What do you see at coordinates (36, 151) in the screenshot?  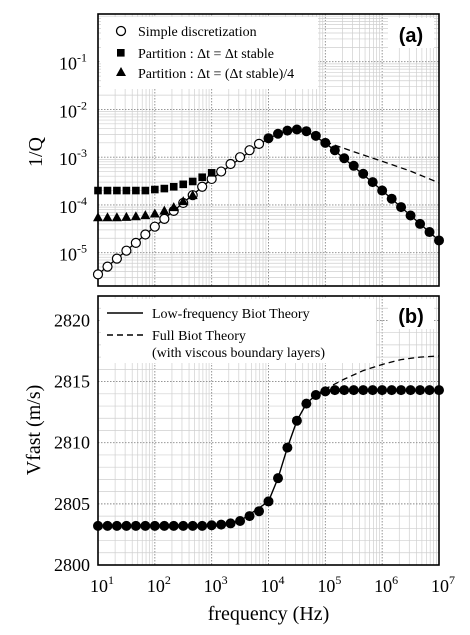 I see `y-axis-label-a: 1/Q` at bounding box center [36, 151].